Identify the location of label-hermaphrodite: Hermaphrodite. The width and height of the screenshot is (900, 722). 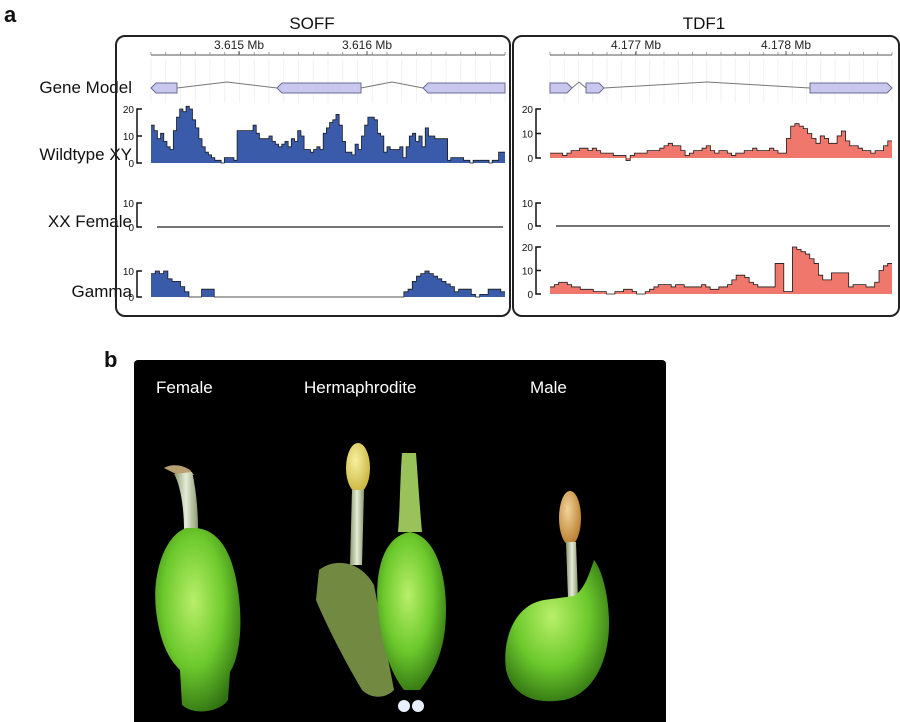
(360, 387).